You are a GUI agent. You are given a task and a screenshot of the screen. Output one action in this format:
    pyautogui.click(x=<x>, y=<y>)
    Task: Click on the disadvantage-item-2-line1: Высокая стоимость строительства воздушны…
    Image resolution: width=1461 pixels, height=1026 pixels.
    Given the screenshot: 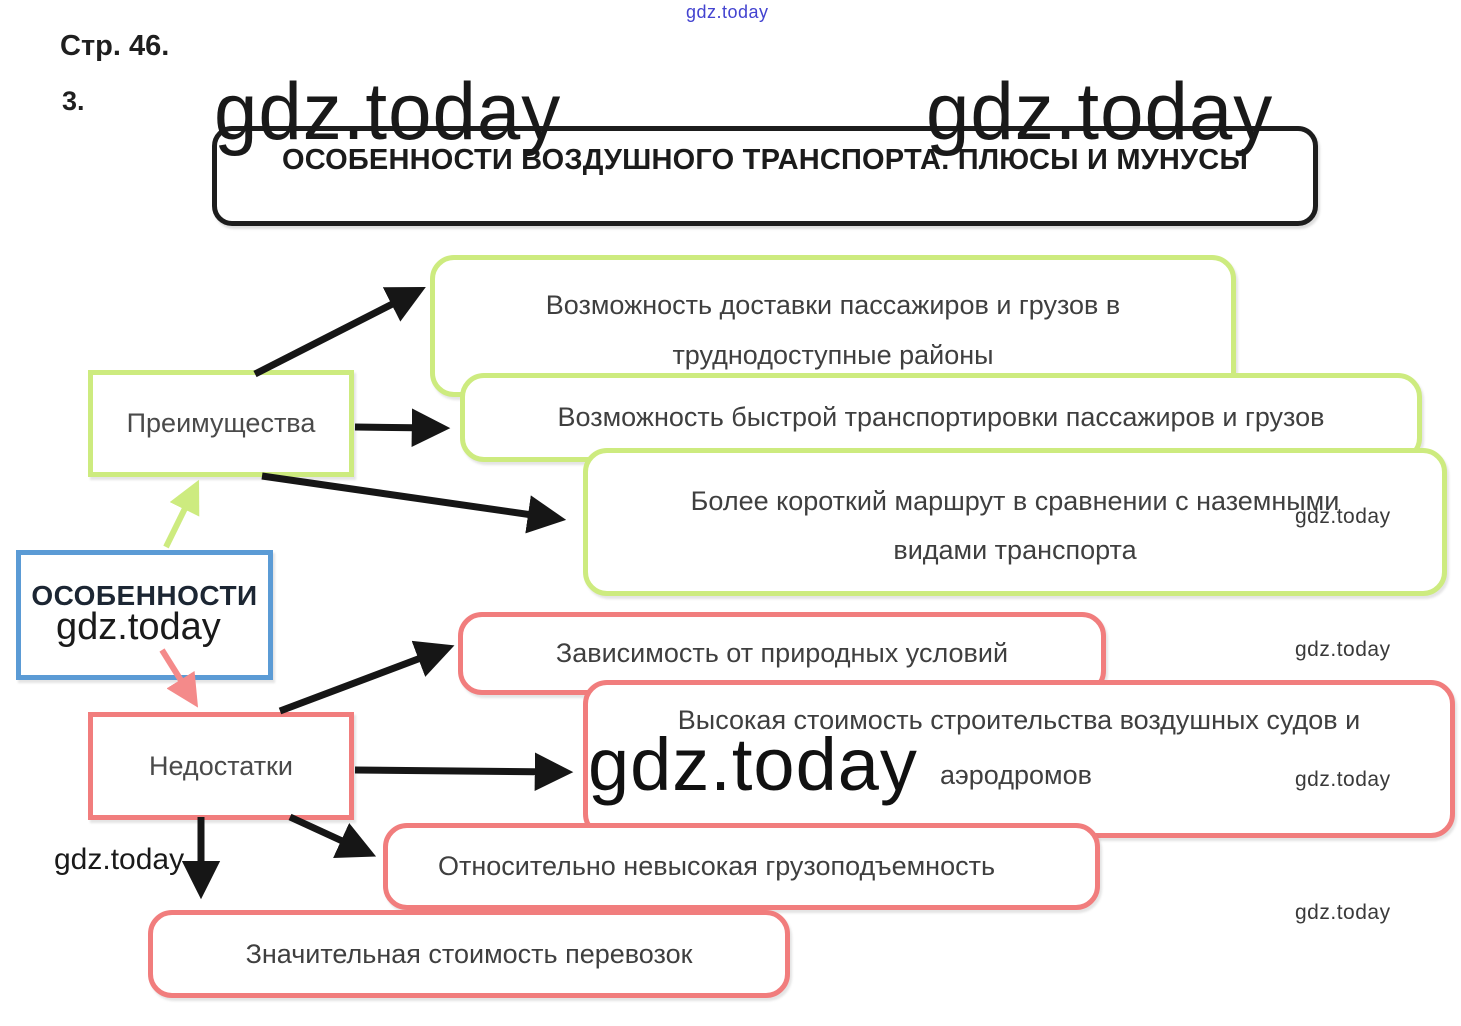 What is the action you would take?
    pyautogui.click(x=1019, y=720)
    